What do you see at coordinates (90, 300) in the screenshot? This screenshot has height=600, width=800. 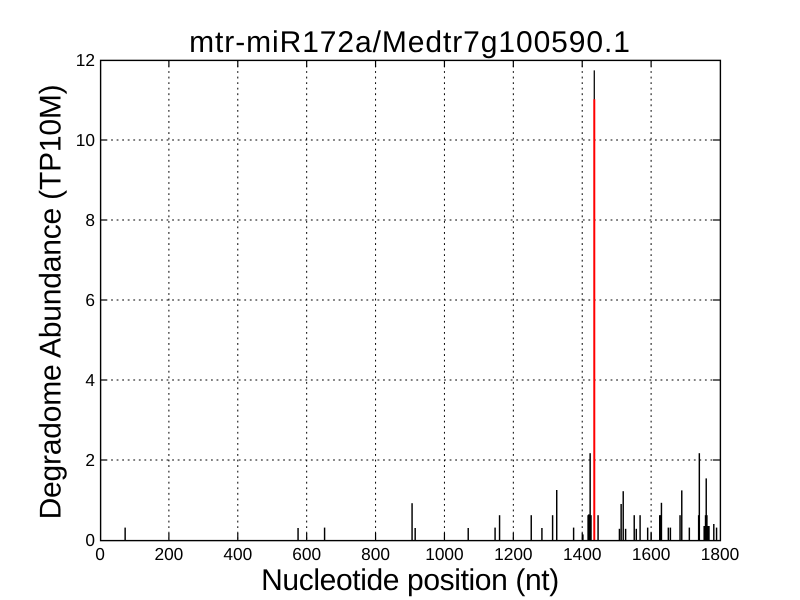 I see `svg-text: 6` at bounding box center [90, 300].